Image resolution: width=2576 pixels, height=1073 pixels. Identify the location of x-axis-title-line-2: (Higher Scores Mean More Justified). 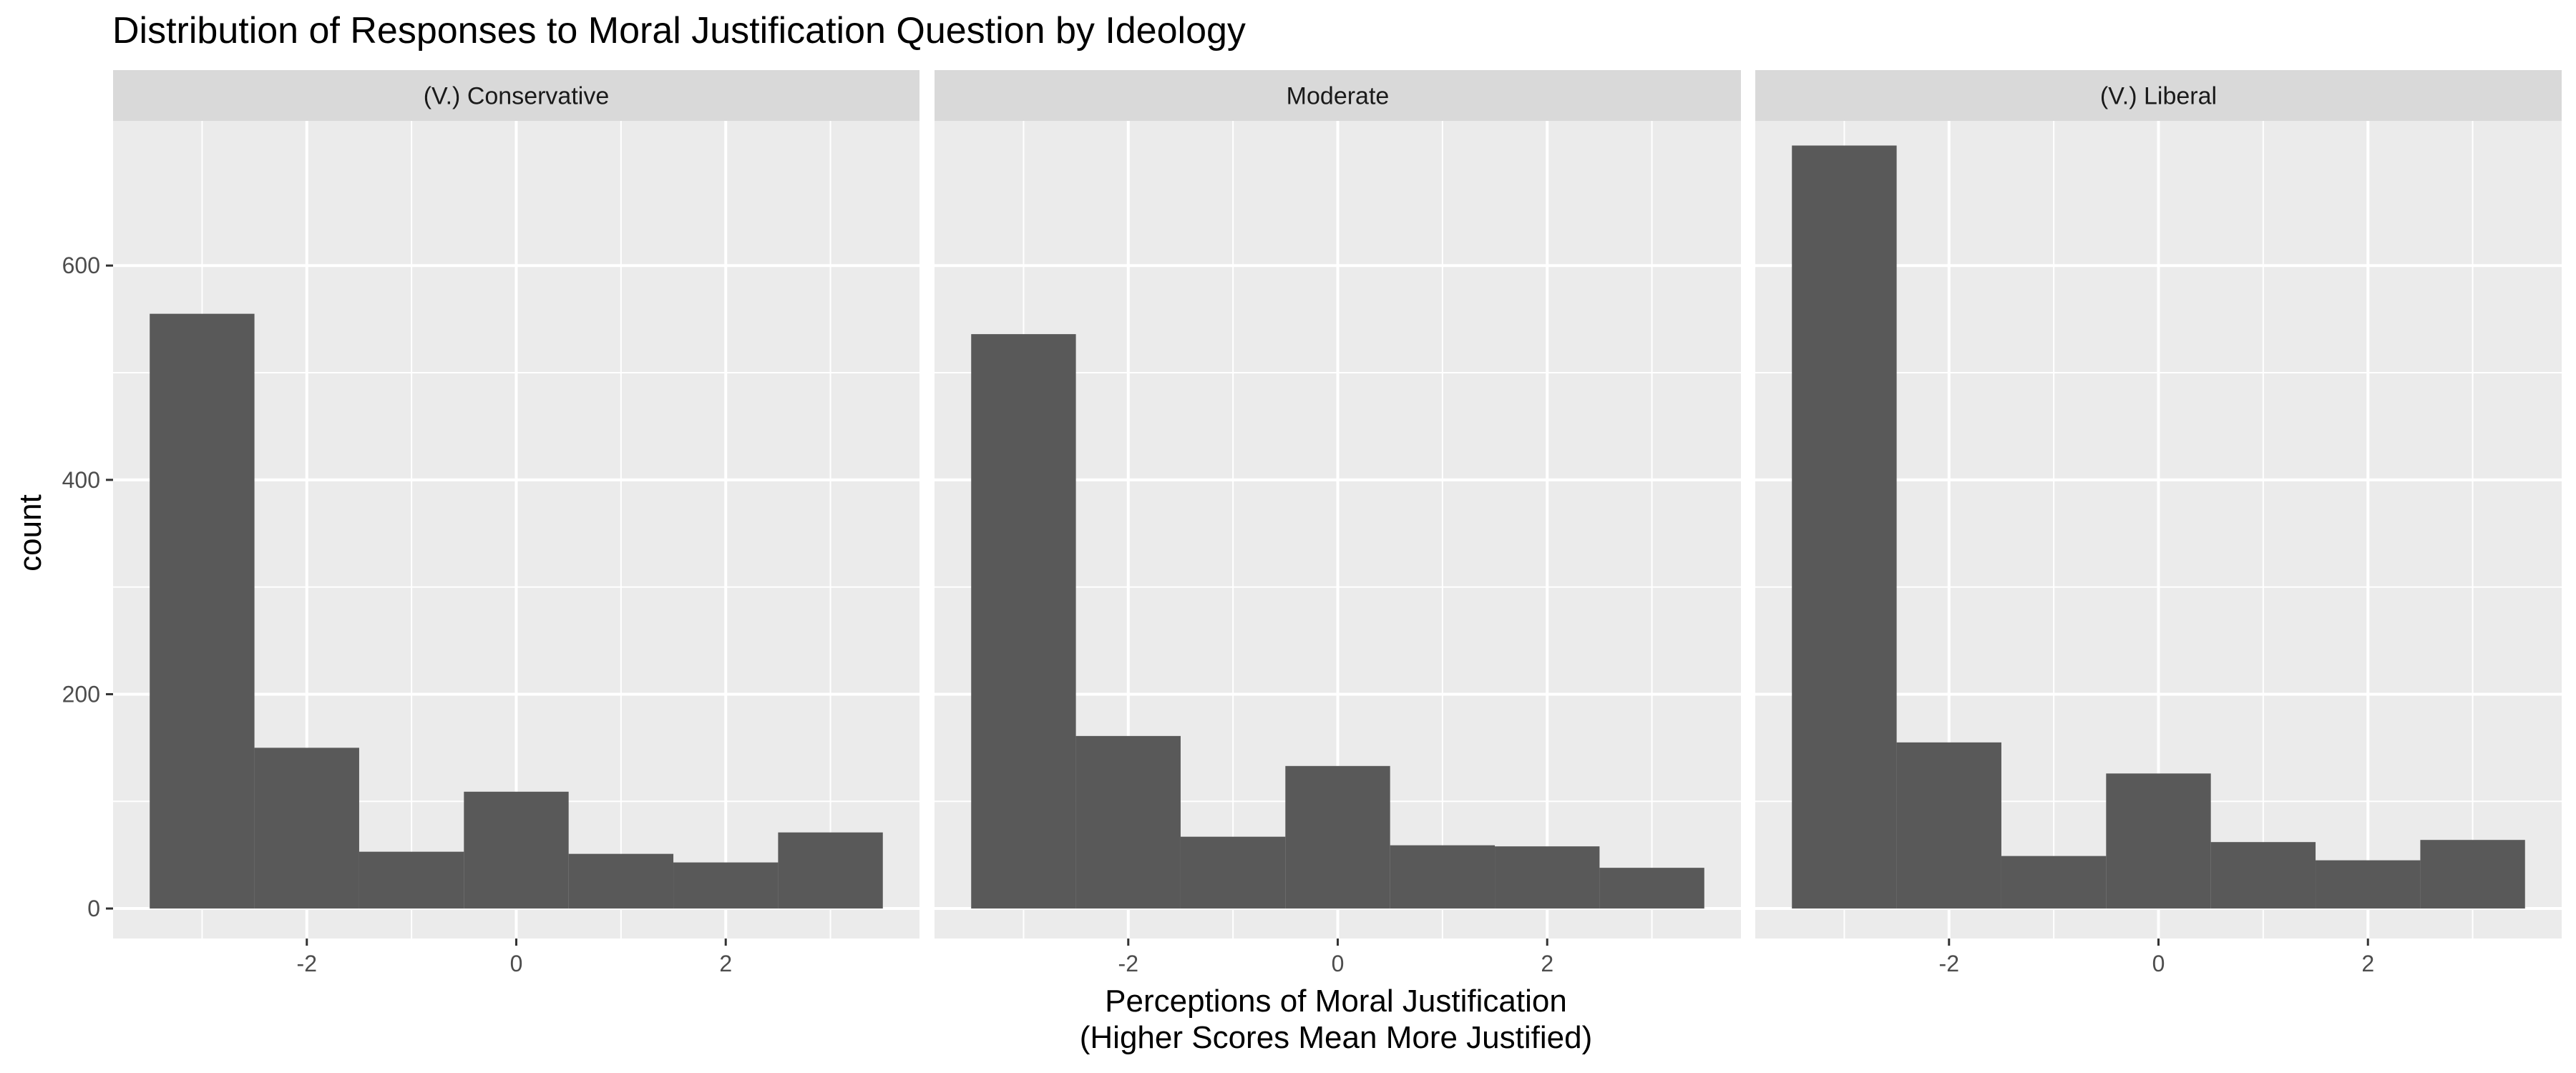
(1336, 1037).